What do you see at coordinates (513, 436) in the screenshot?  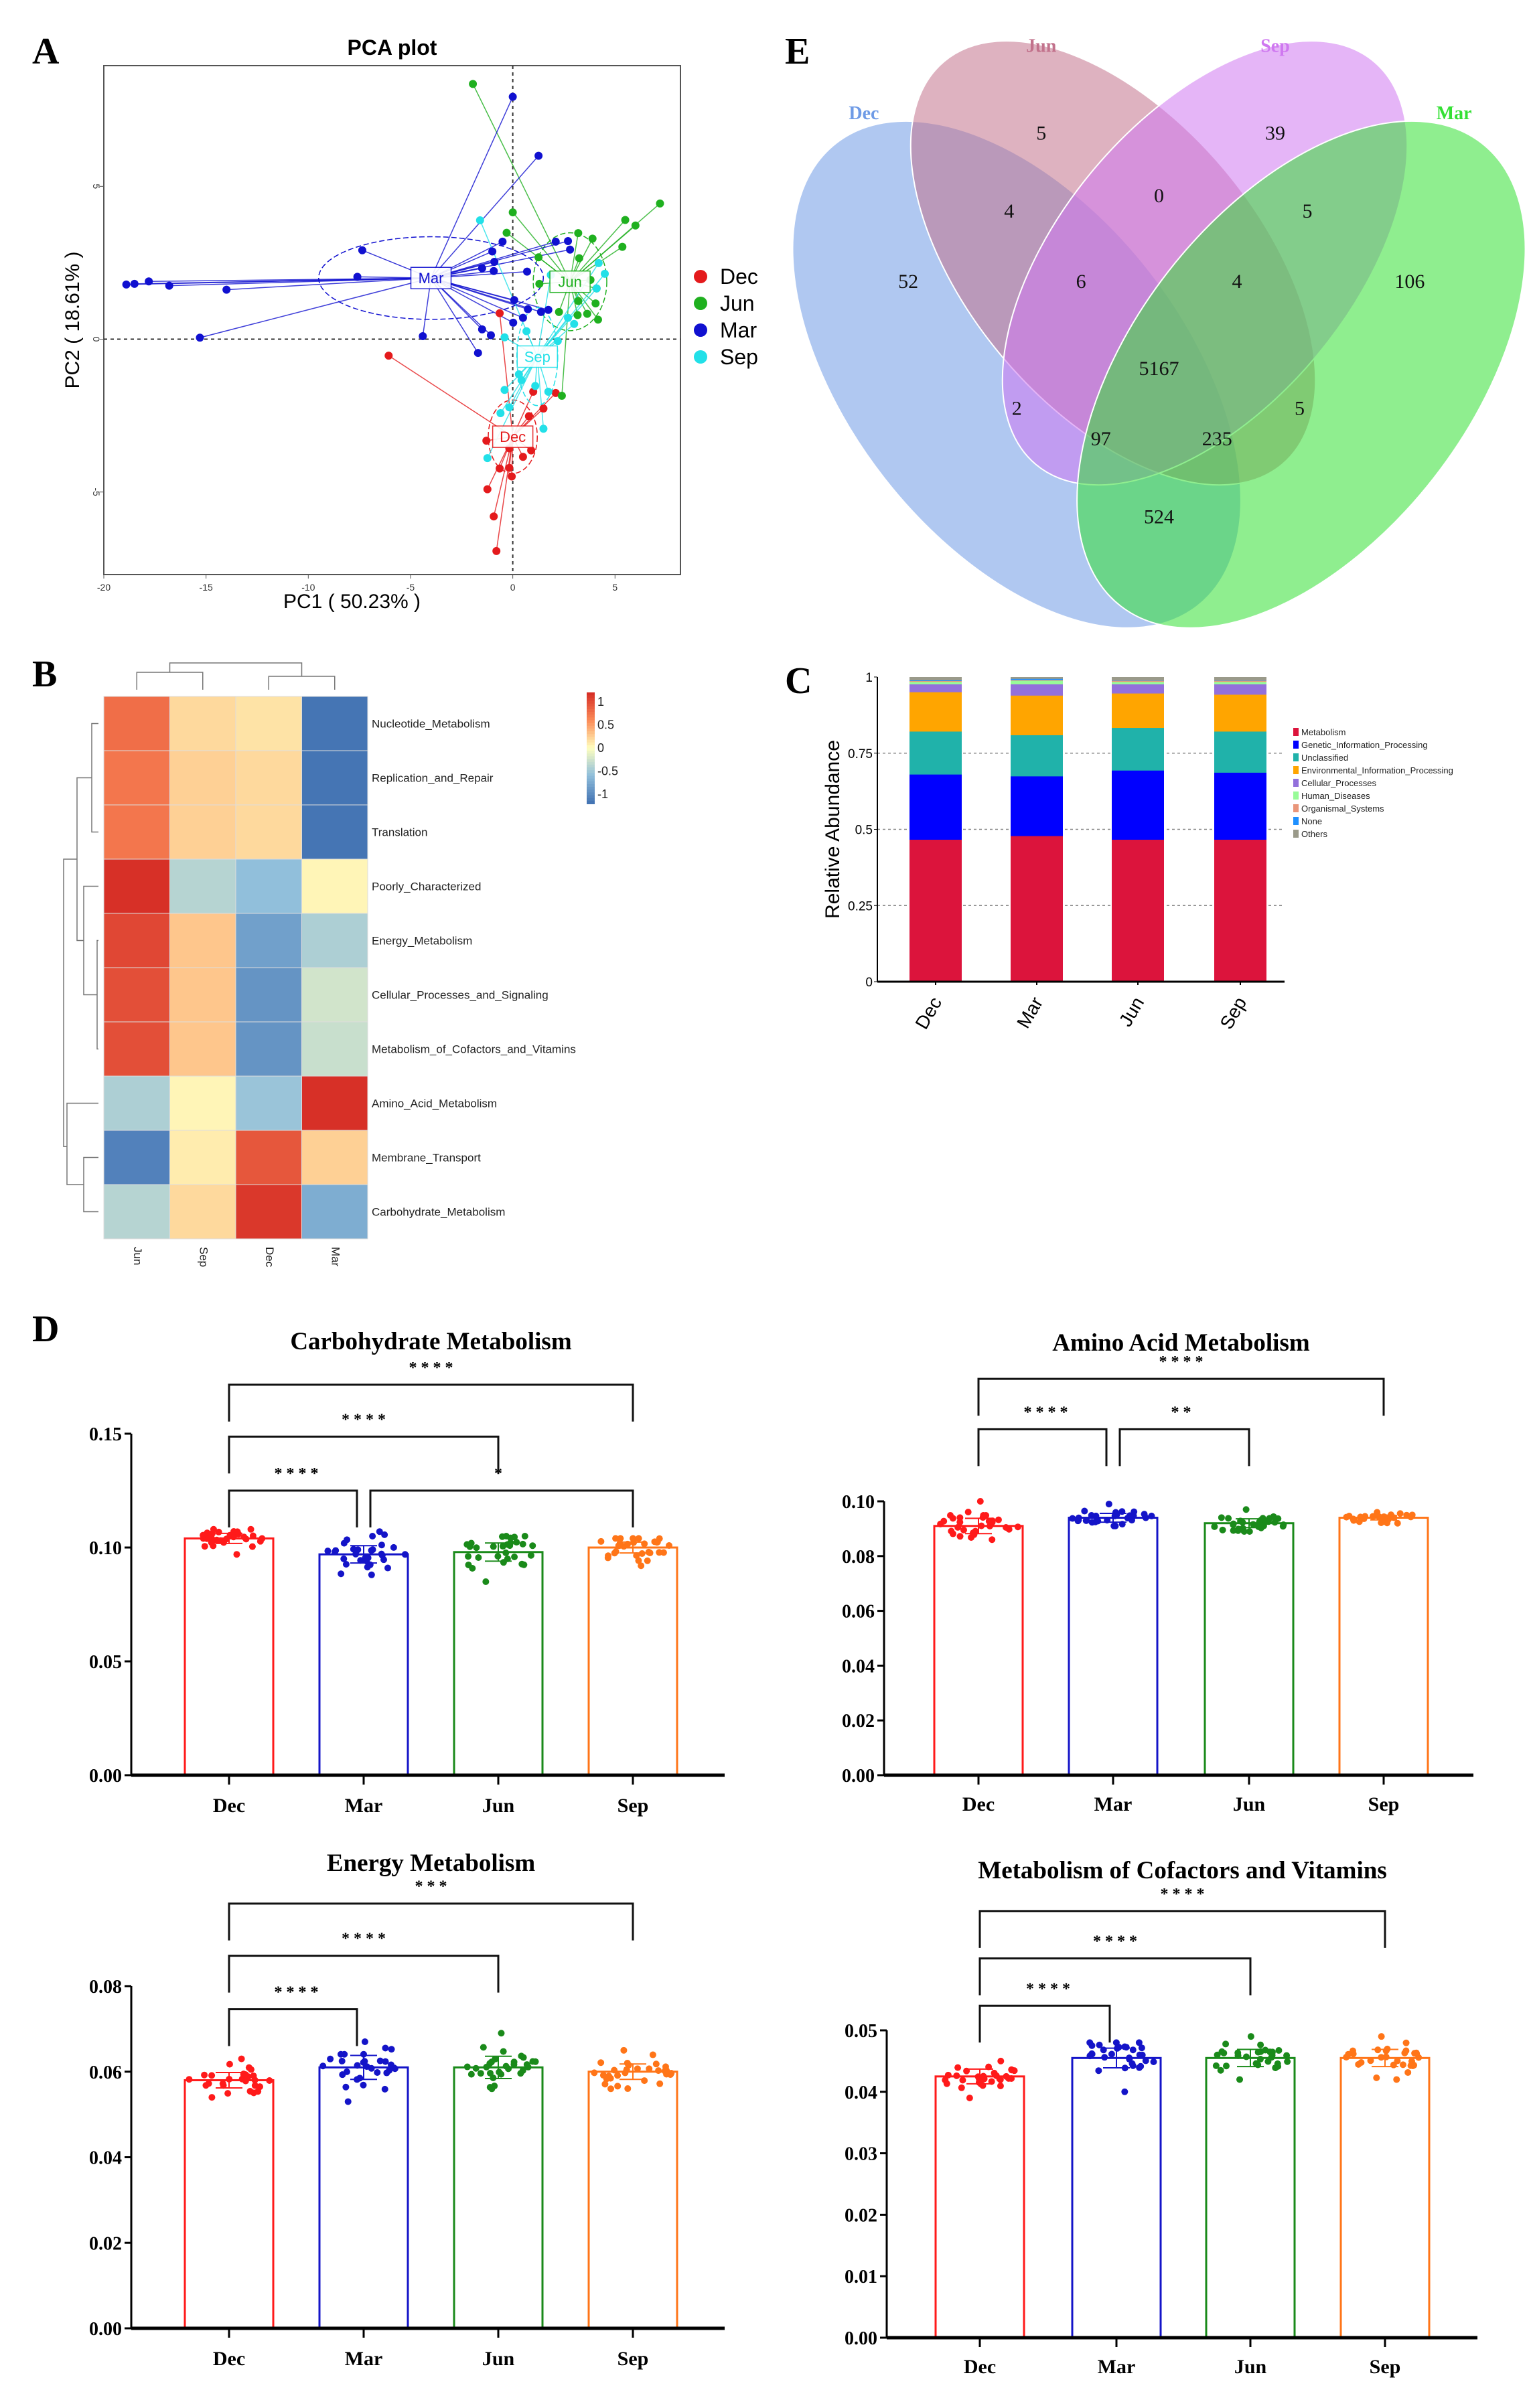 I see `centroid-box` at bounding box center [513, 436].